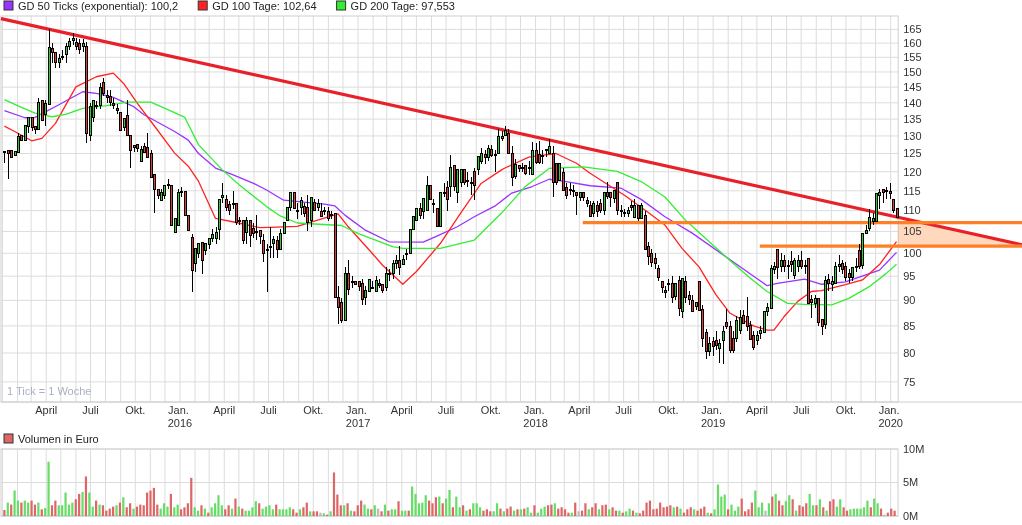 The width and height of the screenshot is (1022, 525). What do you see at coordinates (713, 416) in the screenshot?
I see `x-tick-label: Jan. 2019` at bounding box center [713, 416].